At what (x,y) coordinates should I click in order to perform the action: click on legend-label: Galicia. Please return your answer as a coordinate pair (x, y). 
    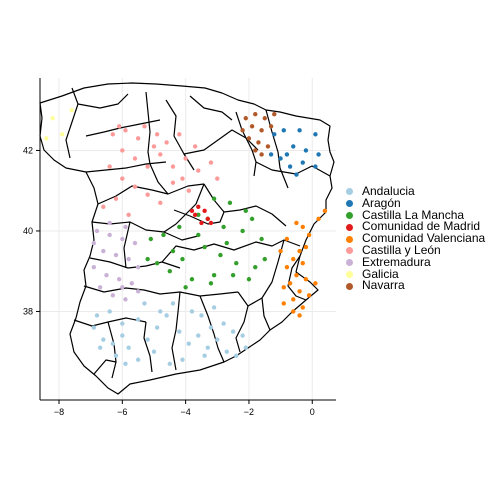
    Looking at the image, I should click on (380, 273).